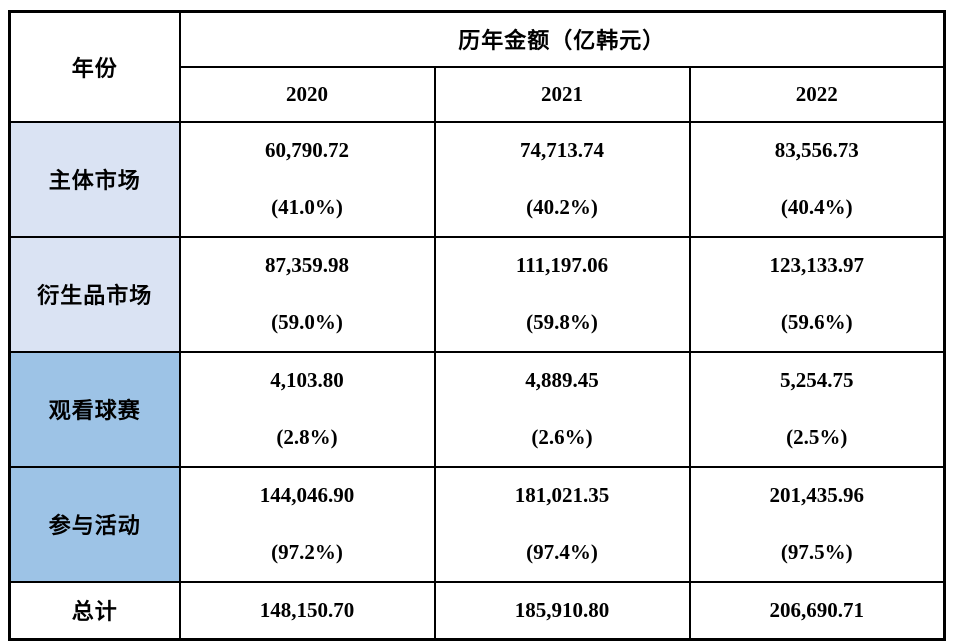 The width and height of the screenshot is (957, 641). What do you see at coordinates (94, 294) in the screenshot?
I see `row-label-derivatives-market: 衍生品市场` at bounding box center [94, 294].